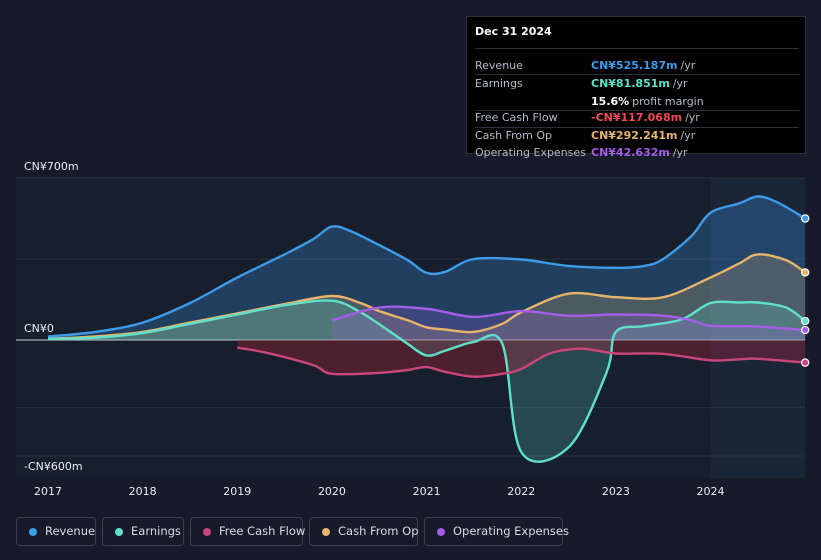  What do you see at coordinates (427, 491) in the screenshot?
I see `x-tick-label: 2021` at bounding box center [427, 491].